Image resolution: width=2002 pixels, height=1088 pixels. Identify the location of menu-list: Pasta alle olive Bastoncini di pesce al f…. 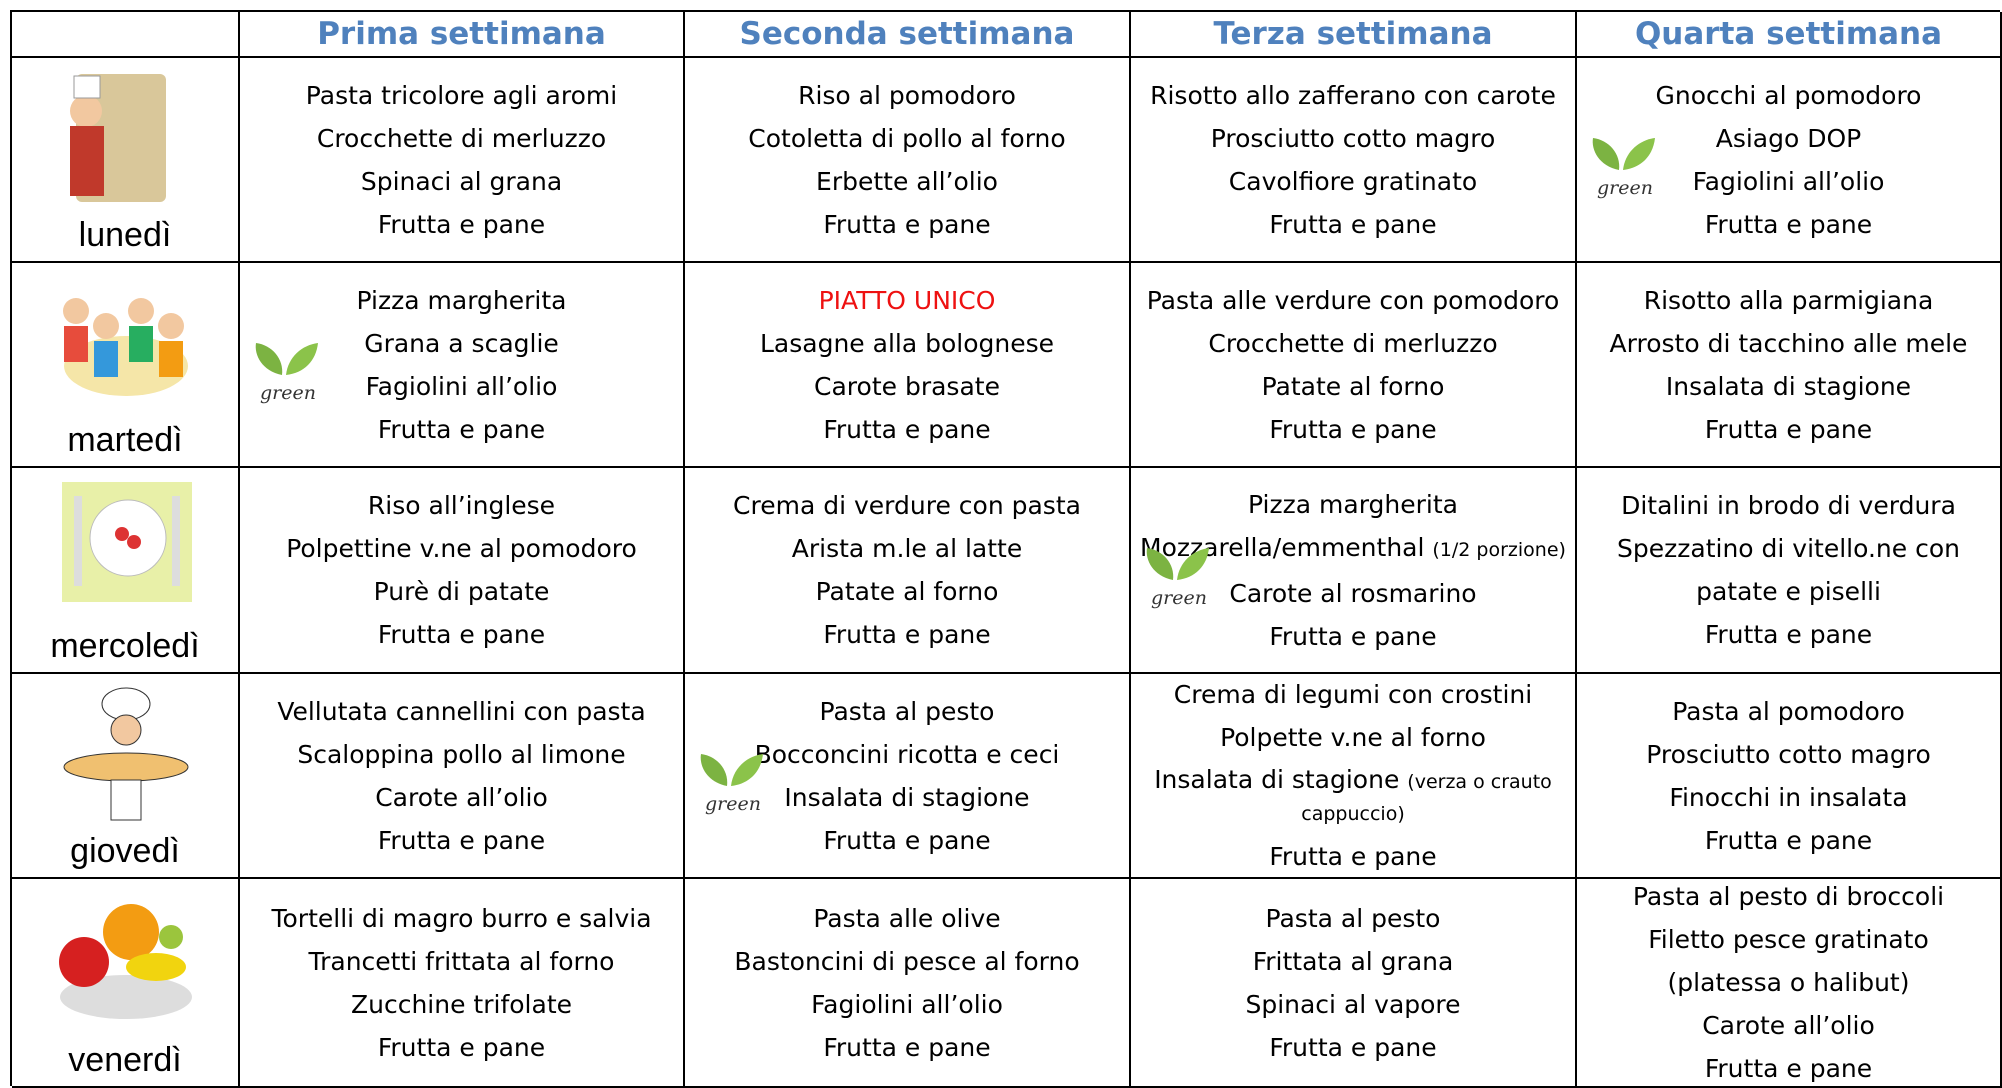
(907, 982).